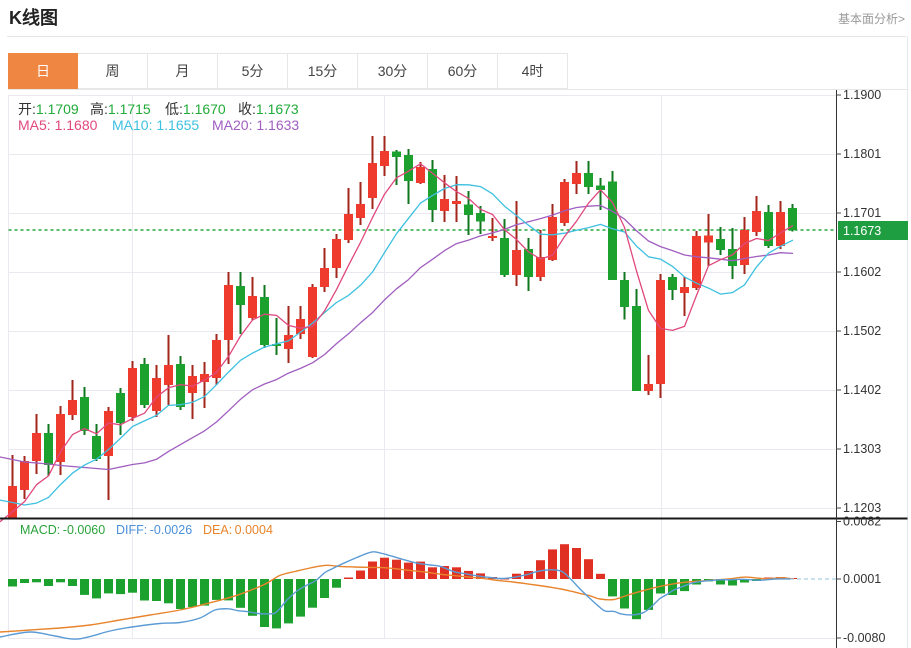  What do you see at coordinates (862, 154) in the screenshot?
I see `svg-text: 1.1801` at bounding box center [862, 154].